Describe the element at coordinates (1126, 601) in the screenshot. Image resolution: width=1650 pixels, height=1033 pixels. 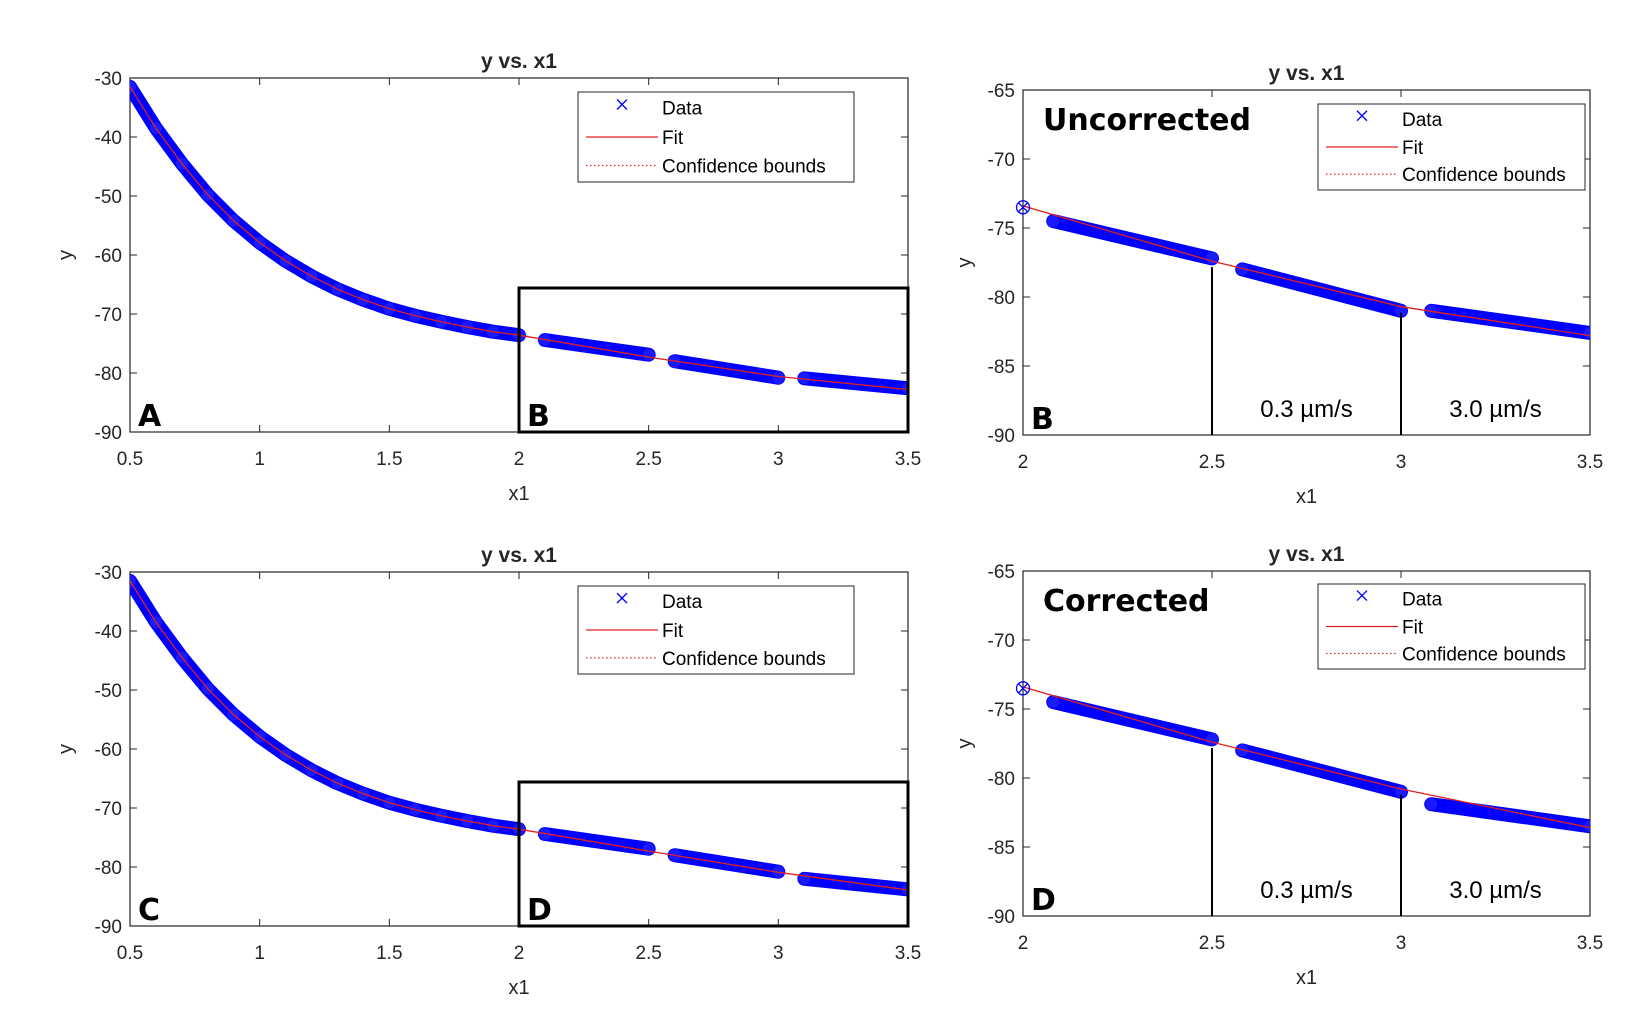
I see `correction-label: Corrected` at that location.